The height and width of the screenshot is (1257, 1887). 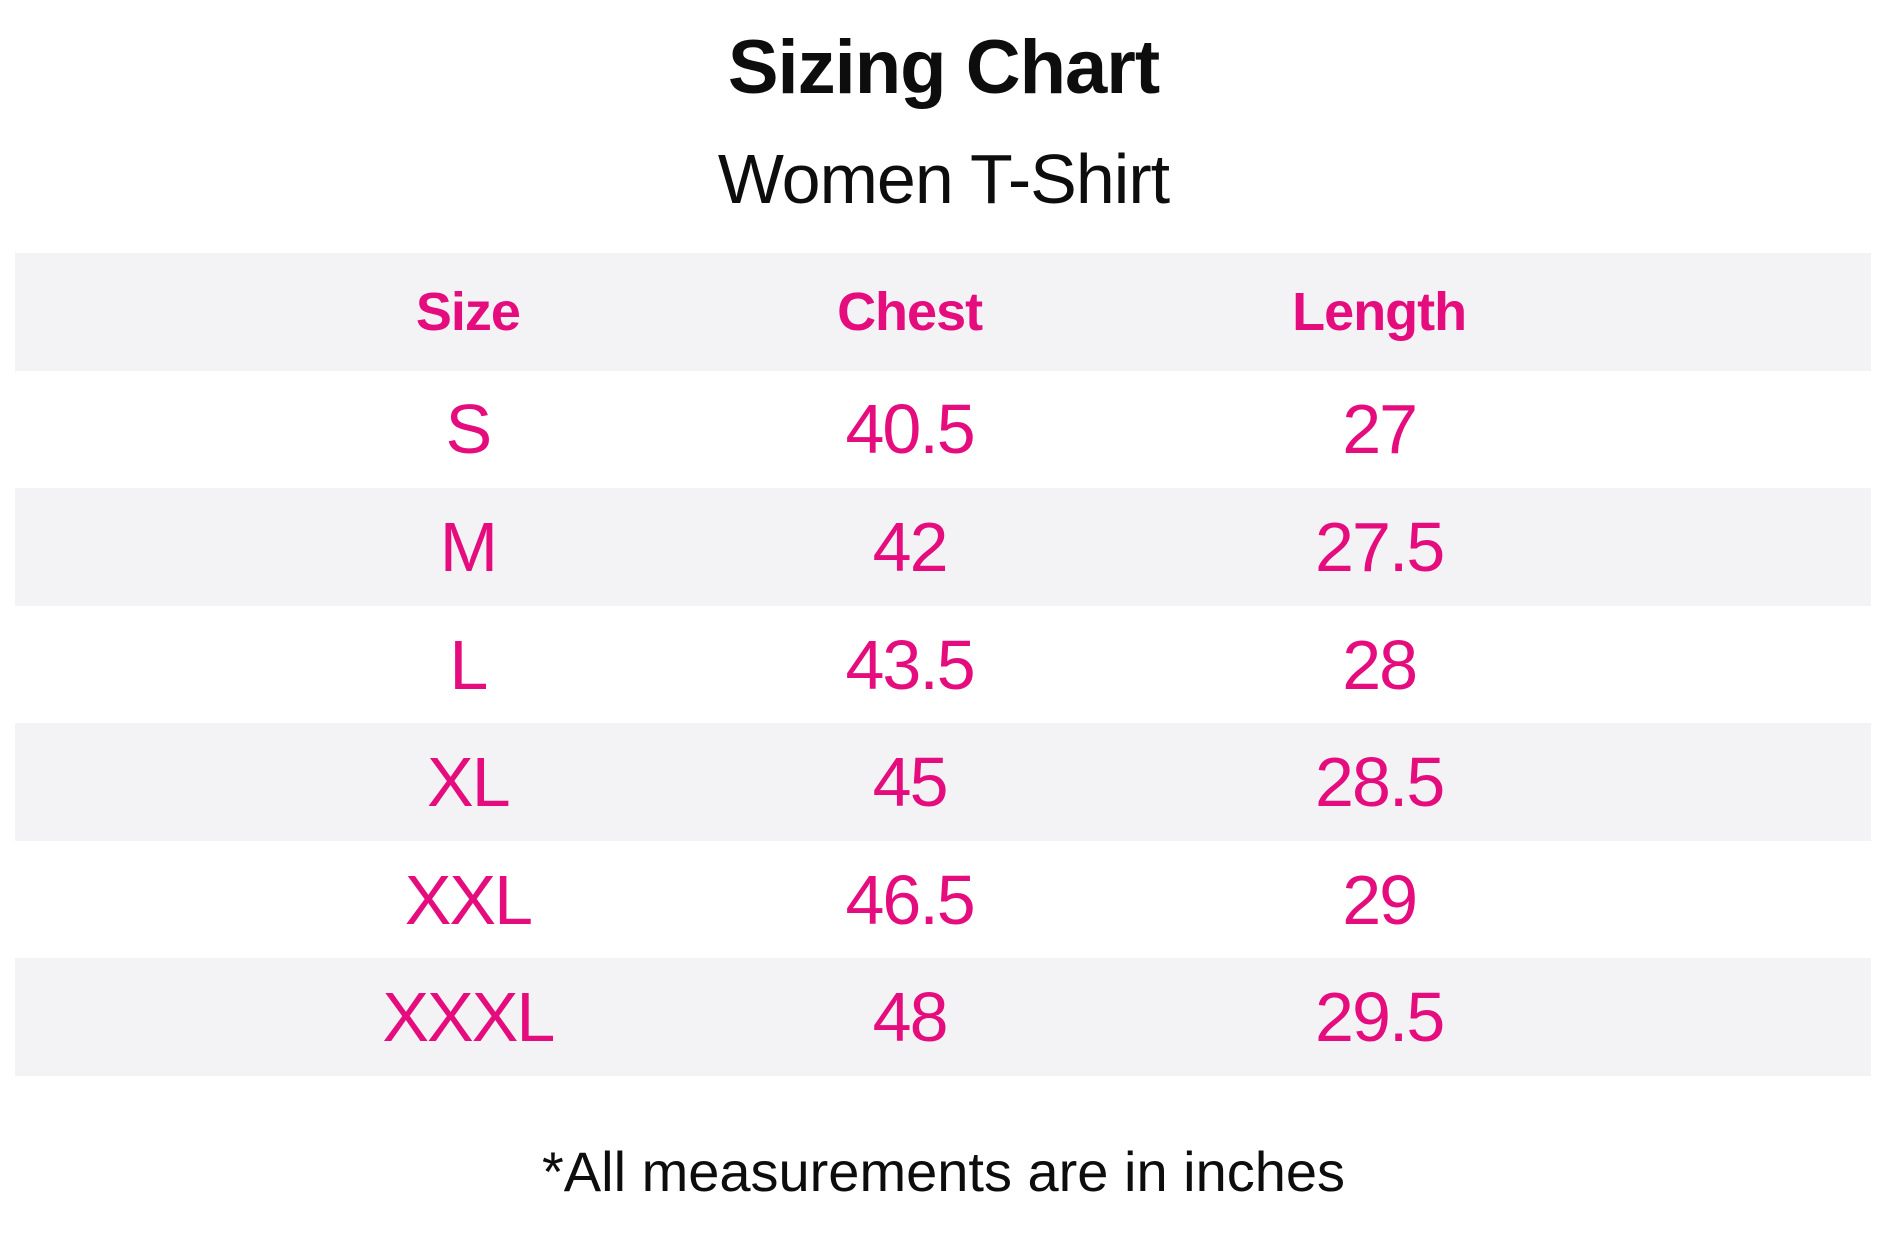 What do you see at coordinates (1380, 664) in the screenshot?
I see `length-value: 28` at bounding box center [1380, 664].